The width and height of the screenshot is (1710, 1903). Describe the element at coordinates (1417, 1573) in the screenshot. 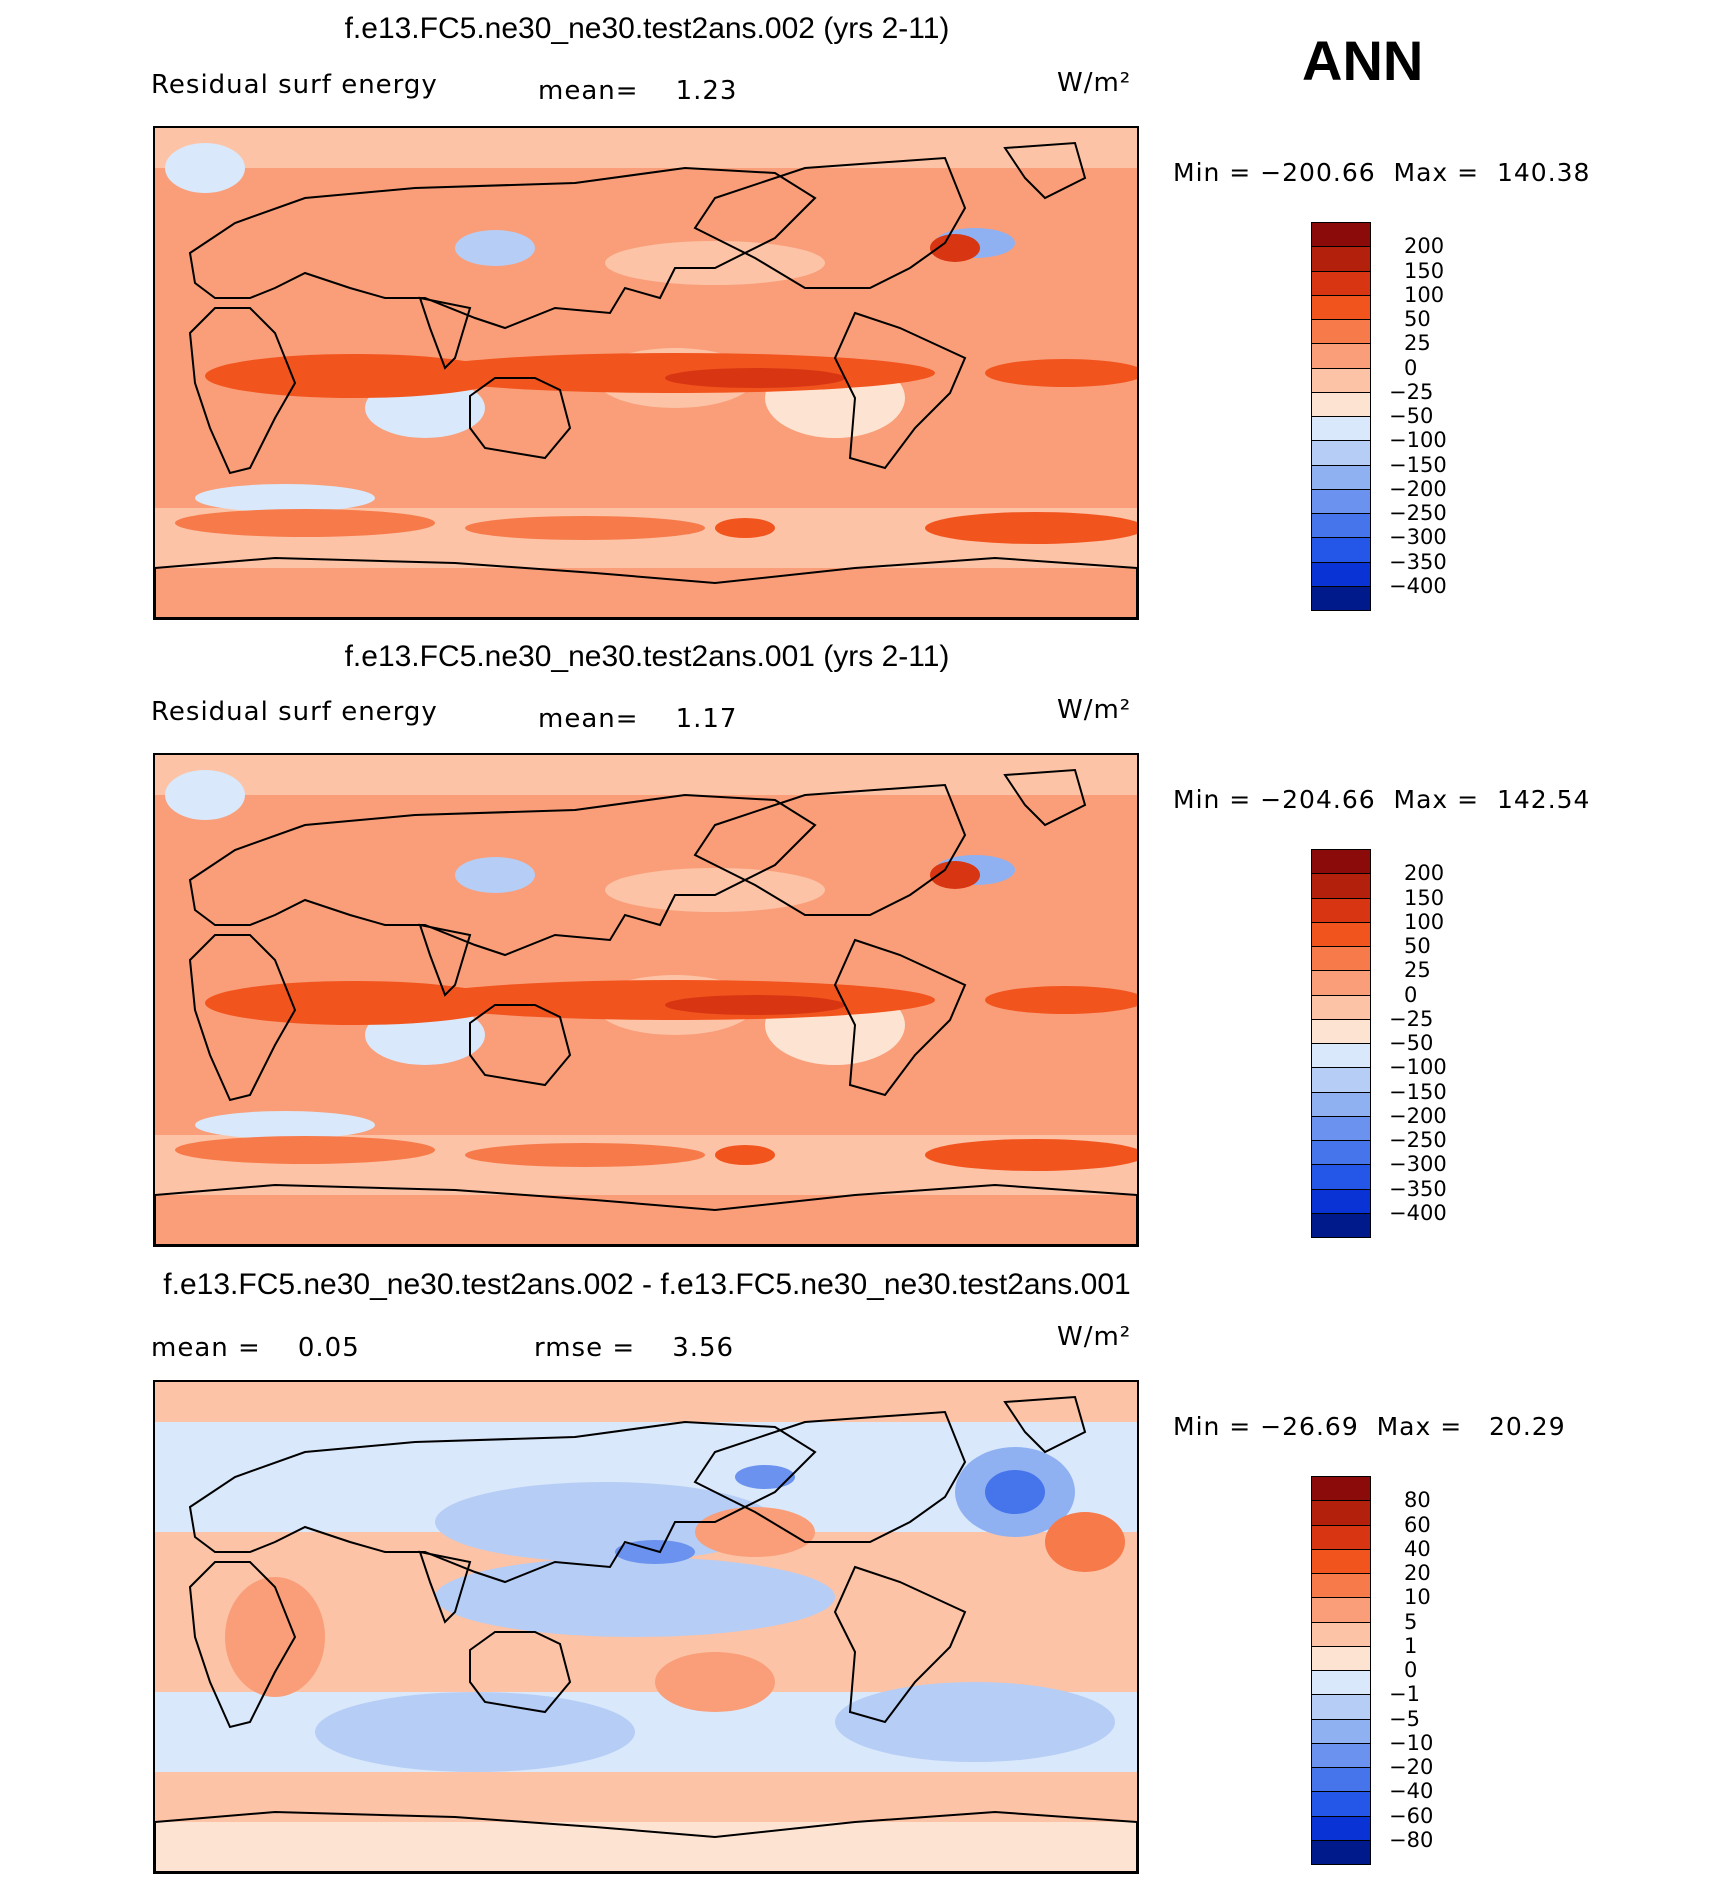

I see `colorbar-tick-label: 20` at that location.